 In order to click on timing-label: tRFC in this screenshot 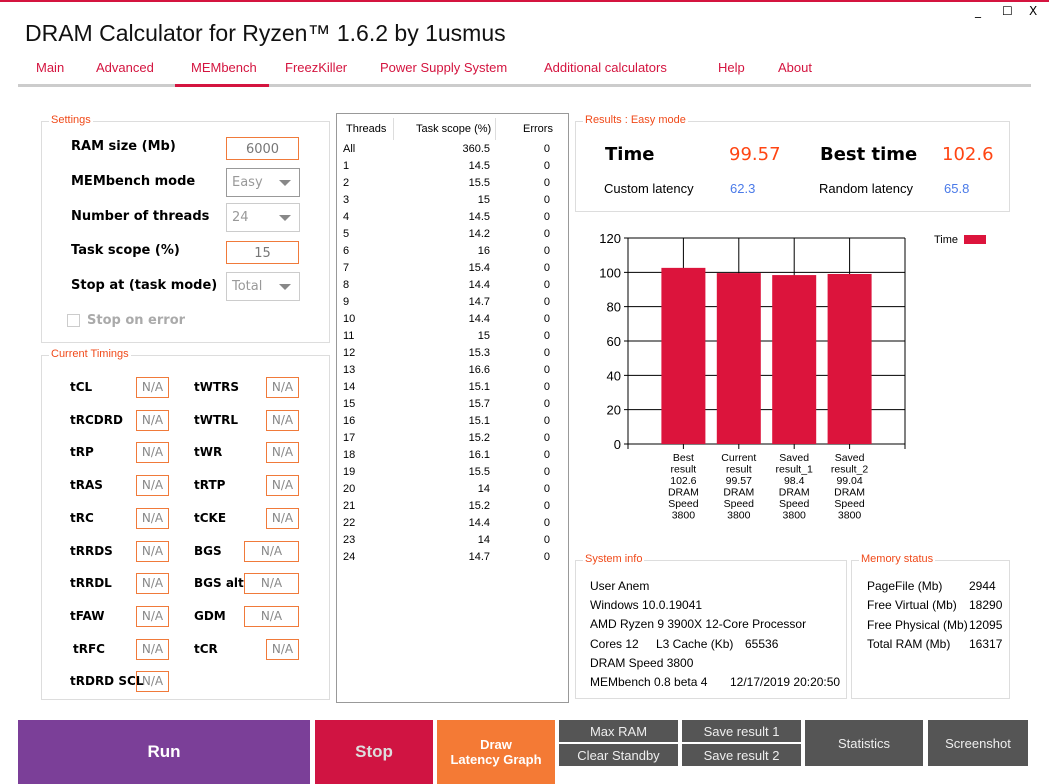, I will do `click(89, 648)`.